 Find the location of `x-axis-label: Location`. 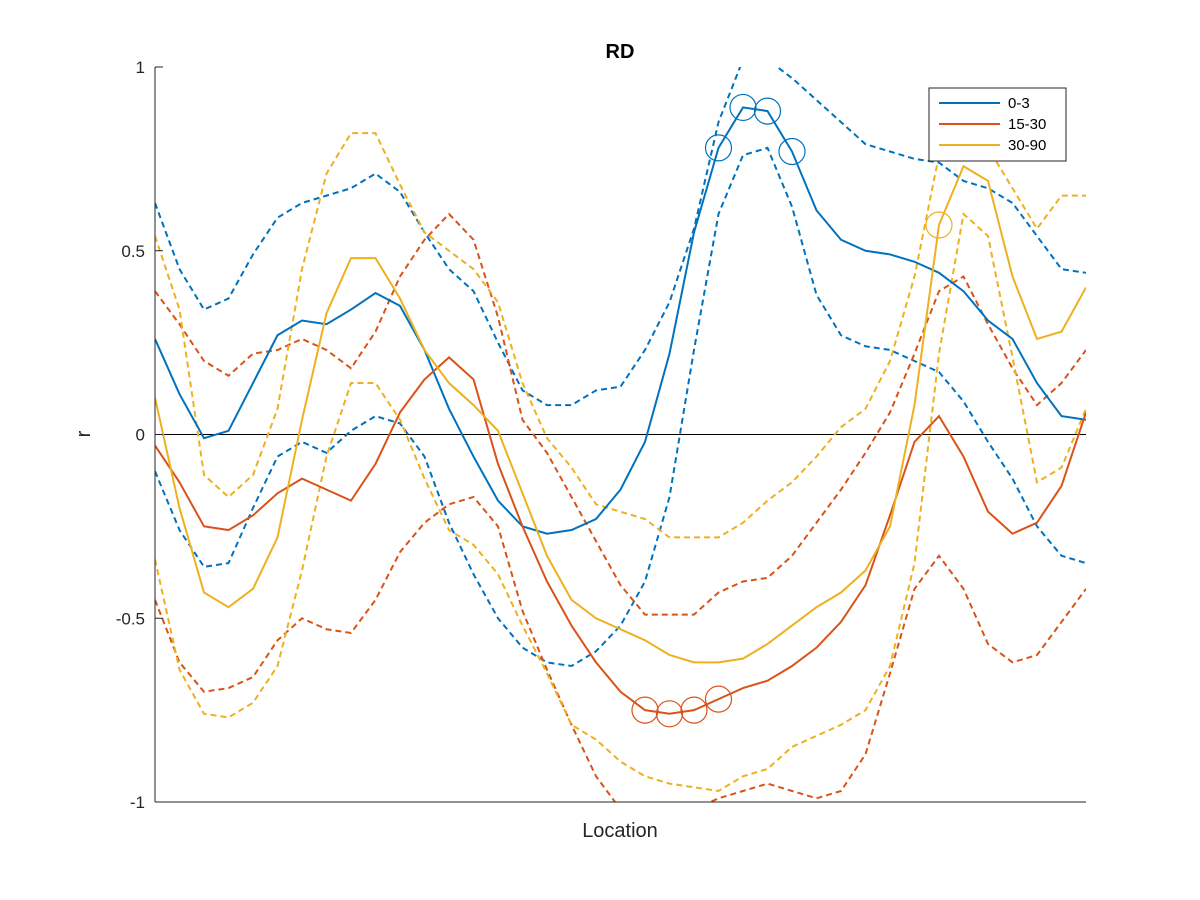

x-axis-label: Location is located at coordinates (620, 831).